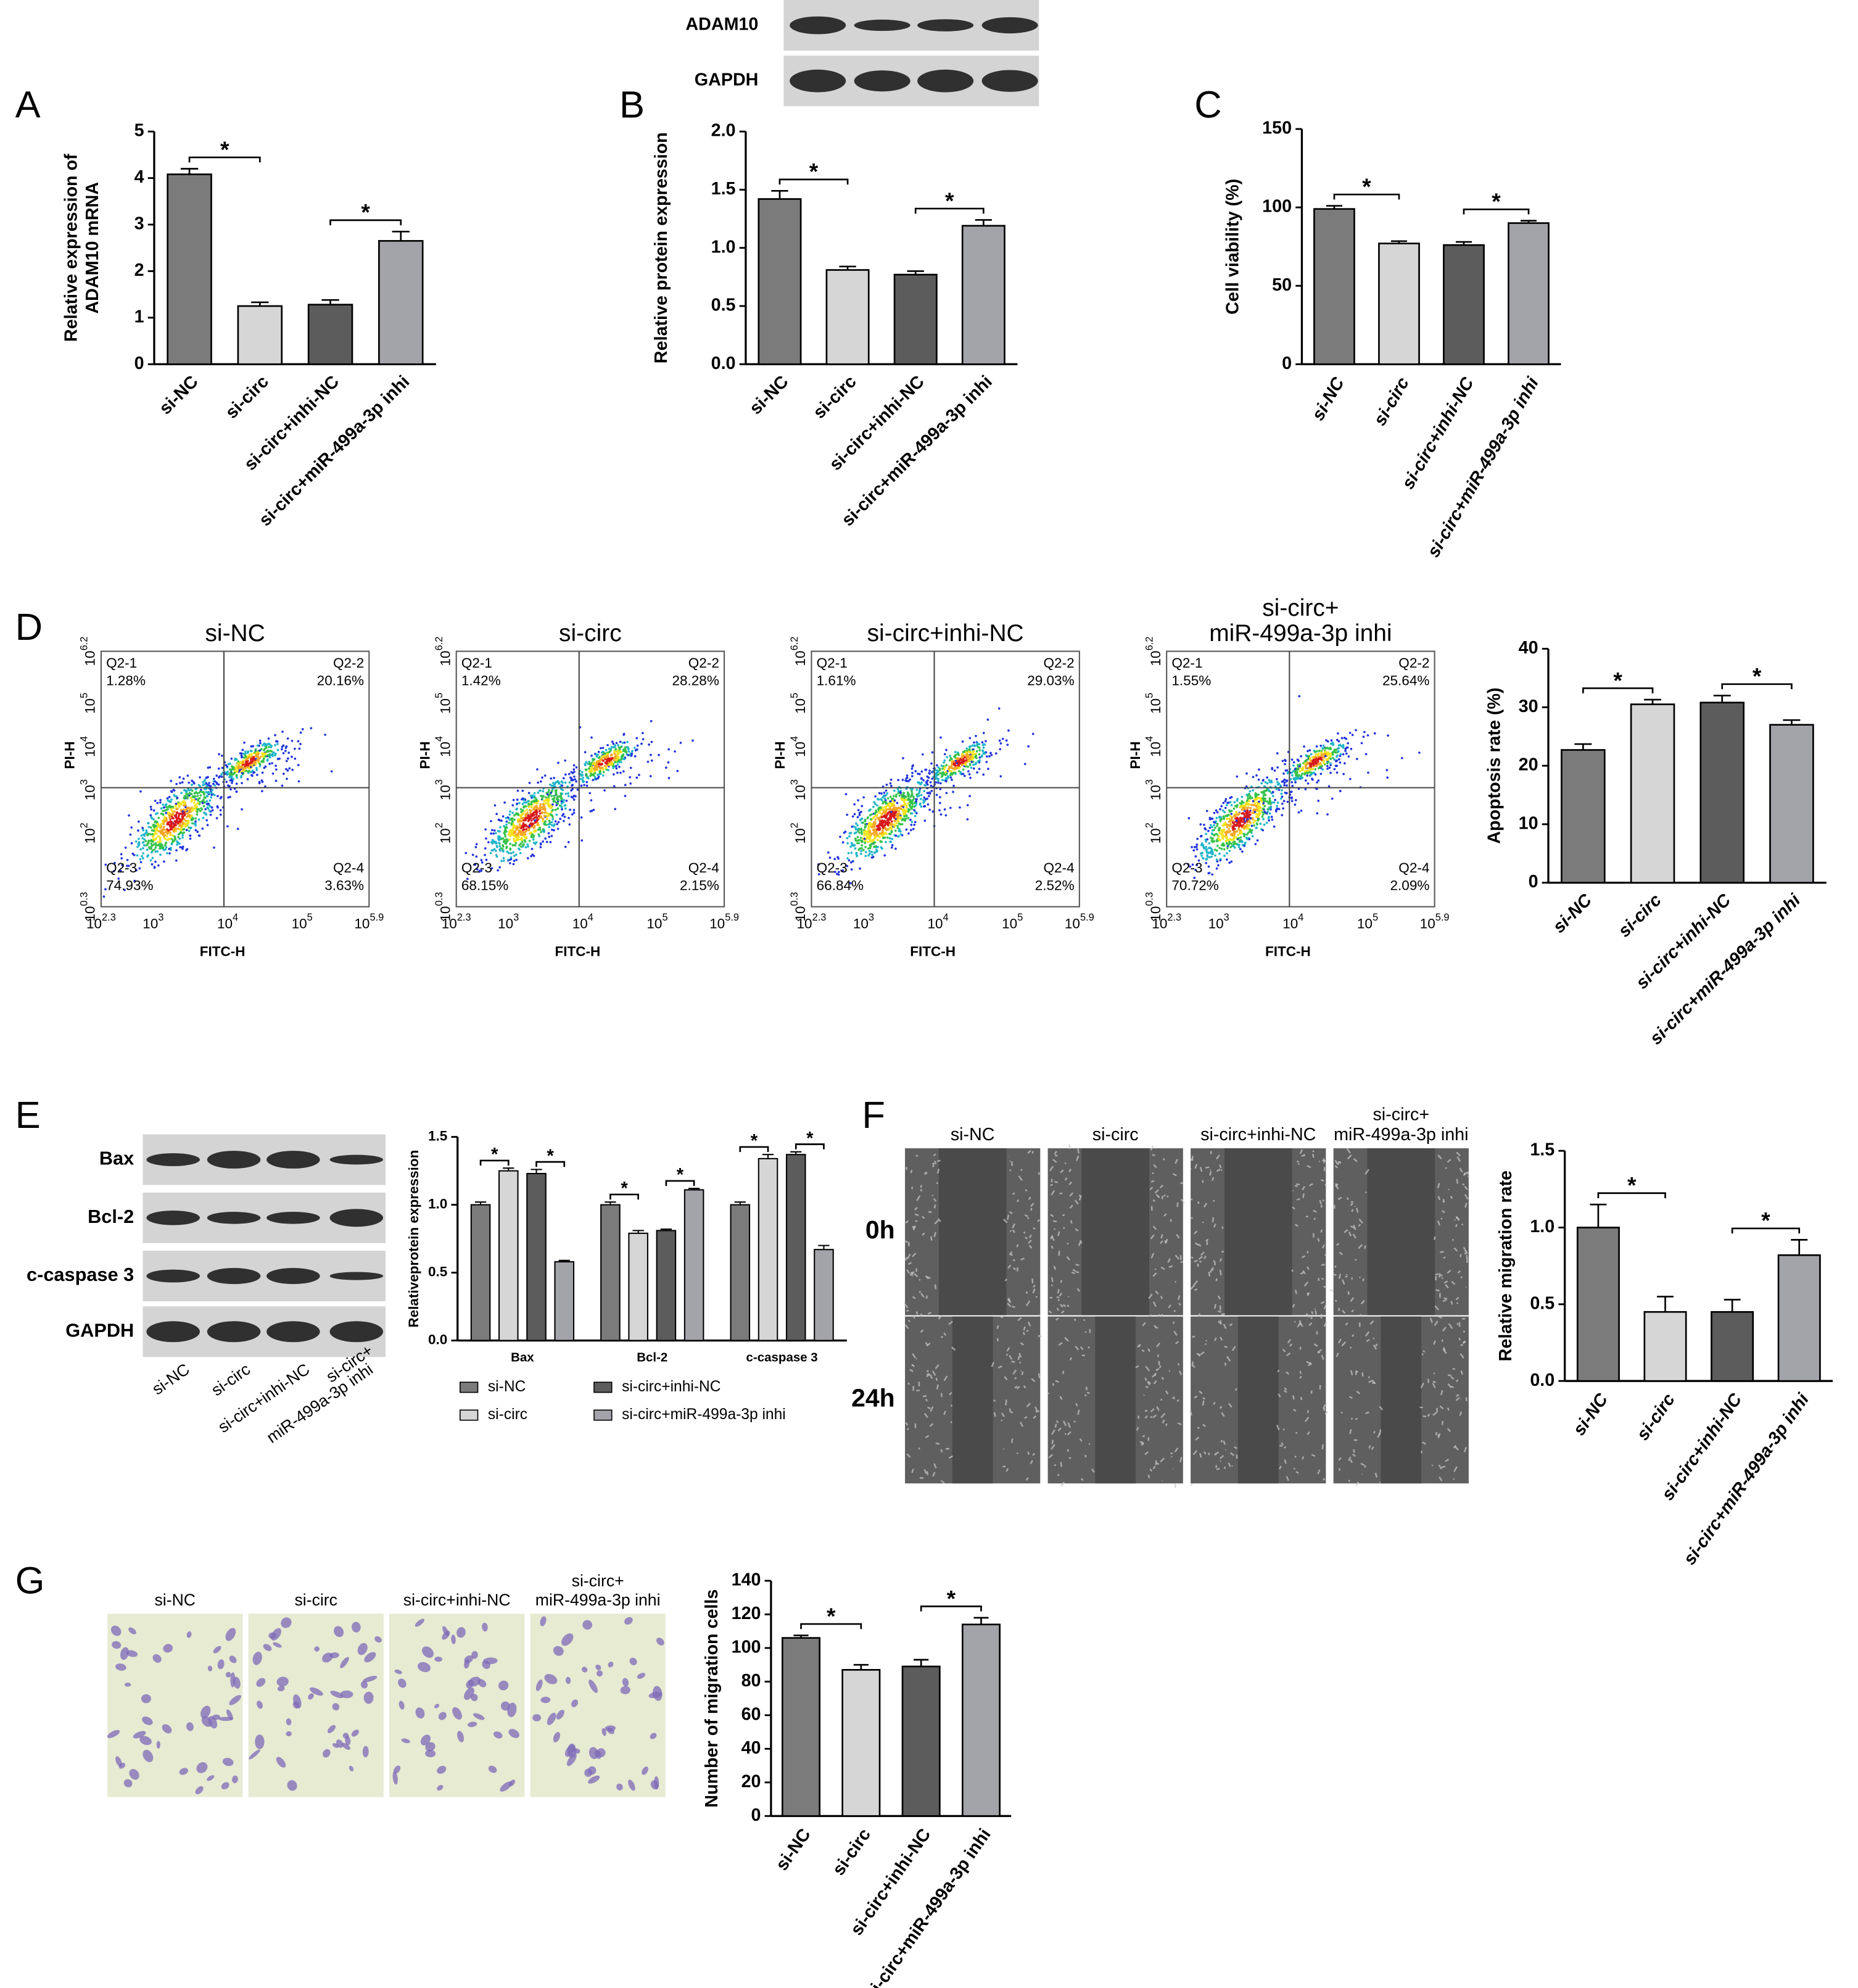  Describe the element at coordinates (1435, 921) in the screenshot. I see `flow-tick-label: 105.9` at that location.